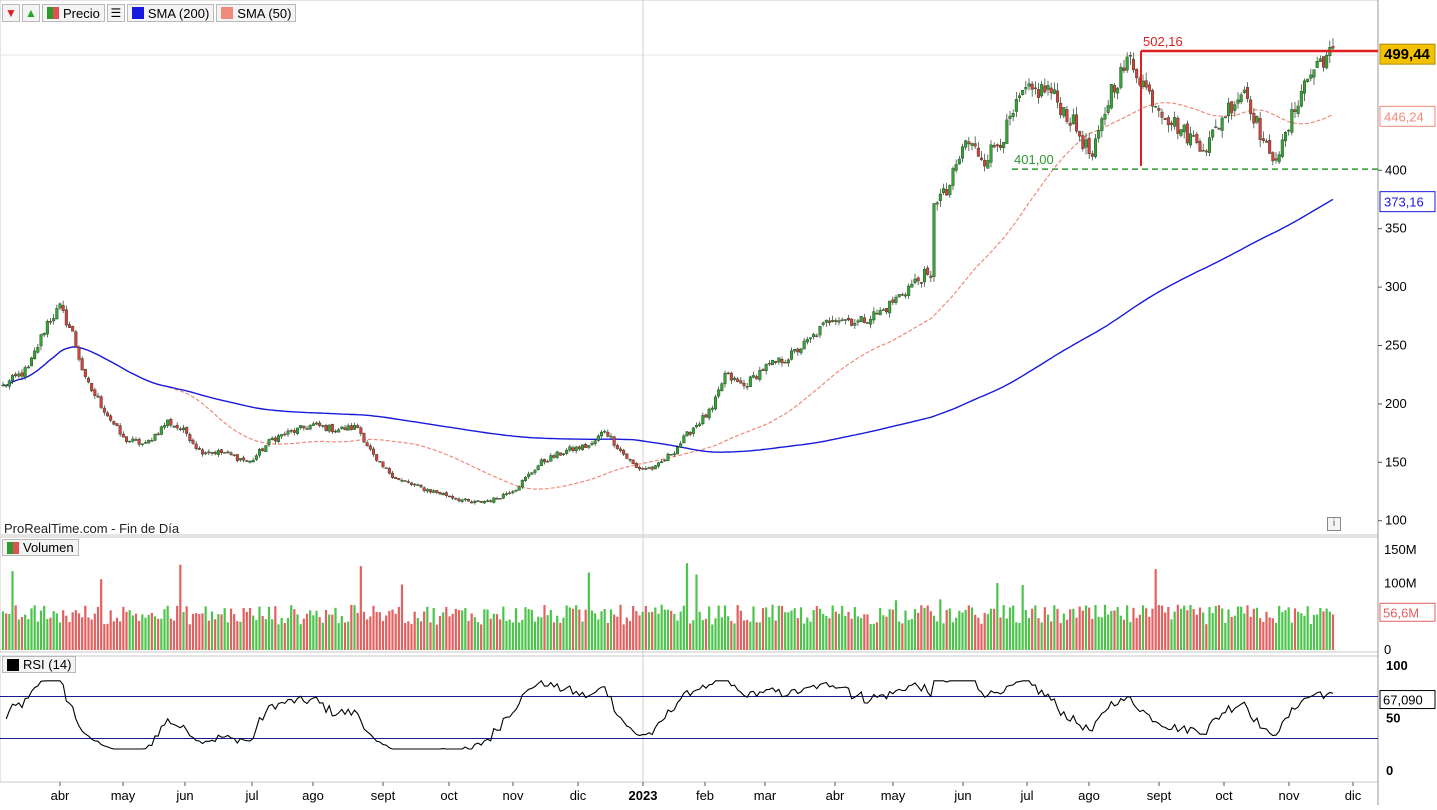 This screenshot has height=810, width=1437. I want to click on arrow-up-icon: ▲, so click(31, 13).